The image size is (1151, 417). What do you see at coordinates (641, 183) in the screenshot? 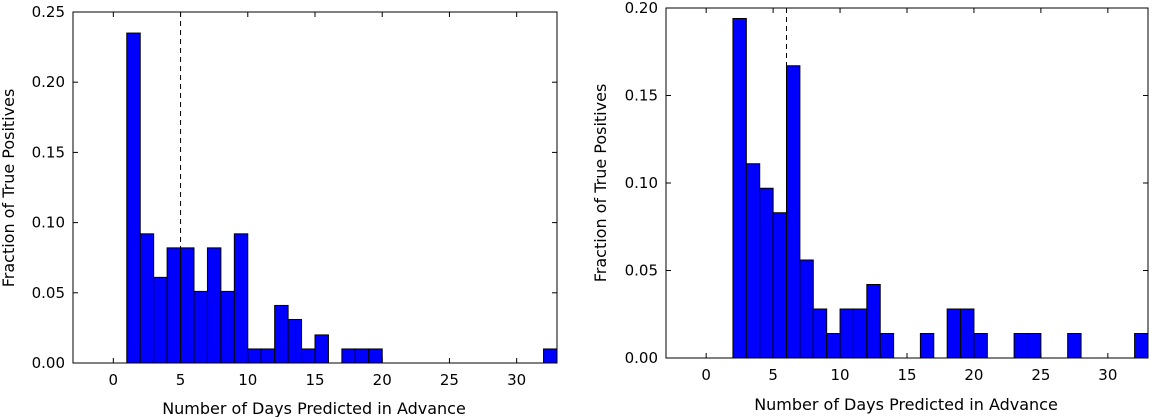
I see `right-y-tick-label: 0.10` at bounding box center [641, 183].